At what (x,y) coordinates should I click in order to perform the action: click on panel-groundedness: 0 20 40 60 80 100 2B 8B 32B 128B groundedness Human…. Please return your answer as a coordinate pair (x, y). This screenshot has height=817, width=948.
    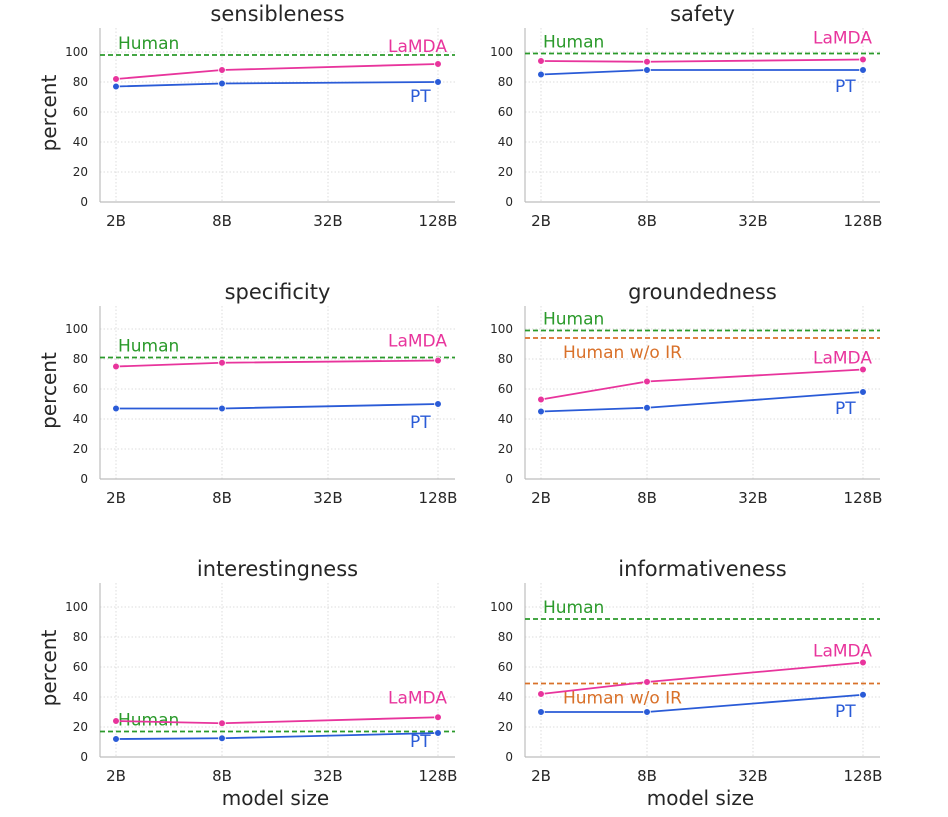
    Looking at the image, I should click on (686, 393).